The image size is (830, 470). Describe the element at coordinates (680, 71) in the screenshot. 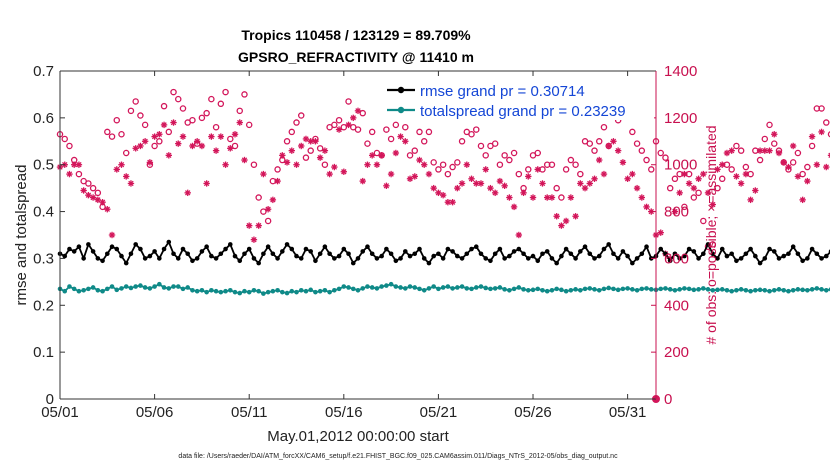

I see `right-tick-label: 1400` at that location.